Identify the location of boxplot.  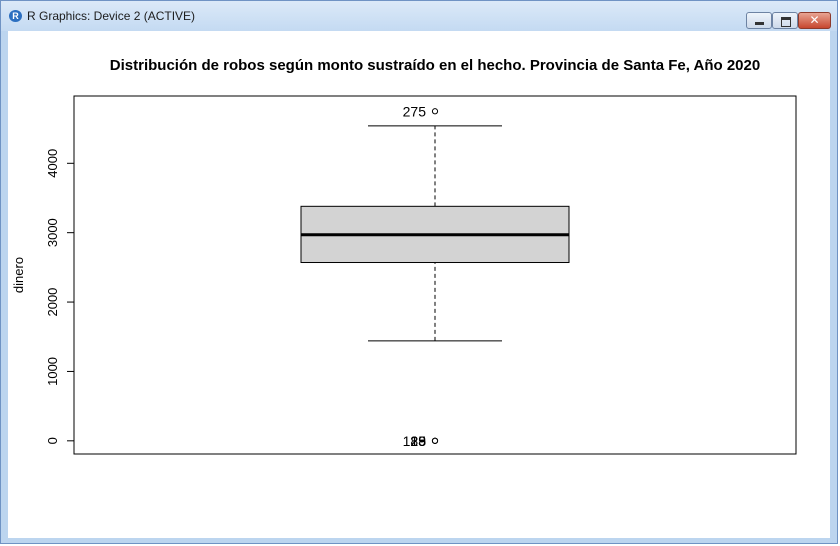
(435, 233).